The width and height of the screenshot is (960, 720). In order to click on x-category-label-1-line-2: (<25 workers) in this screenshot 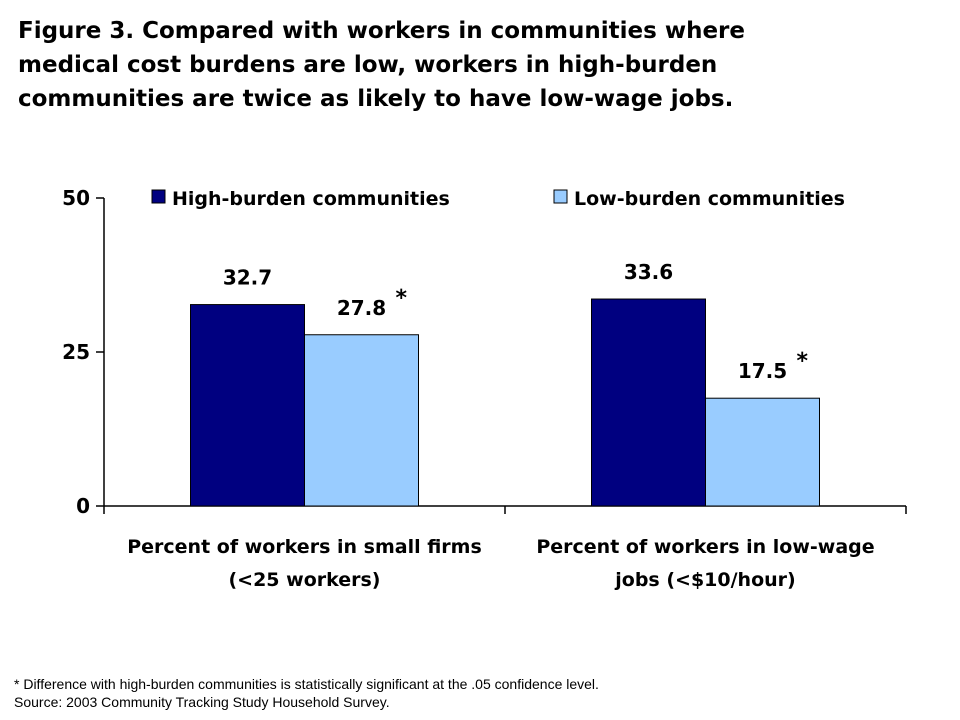, I will do `click(304, 580)`.